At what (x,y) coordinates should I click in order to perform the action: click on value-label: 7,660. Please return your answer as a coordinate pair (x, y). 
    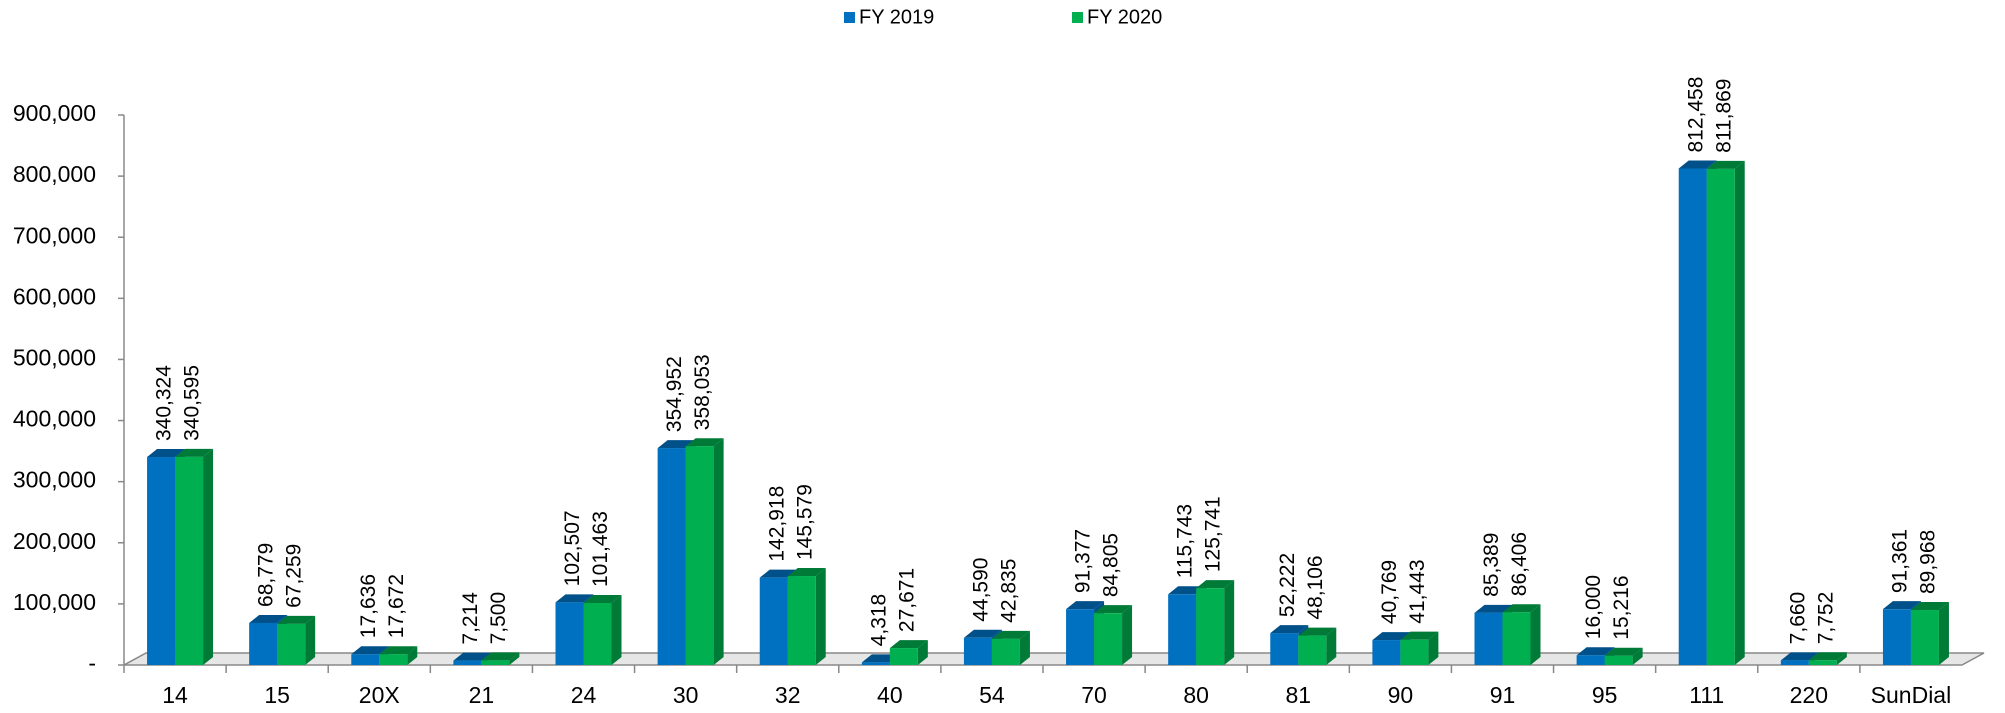
    Looking at the image, I should click on (1797, 618).